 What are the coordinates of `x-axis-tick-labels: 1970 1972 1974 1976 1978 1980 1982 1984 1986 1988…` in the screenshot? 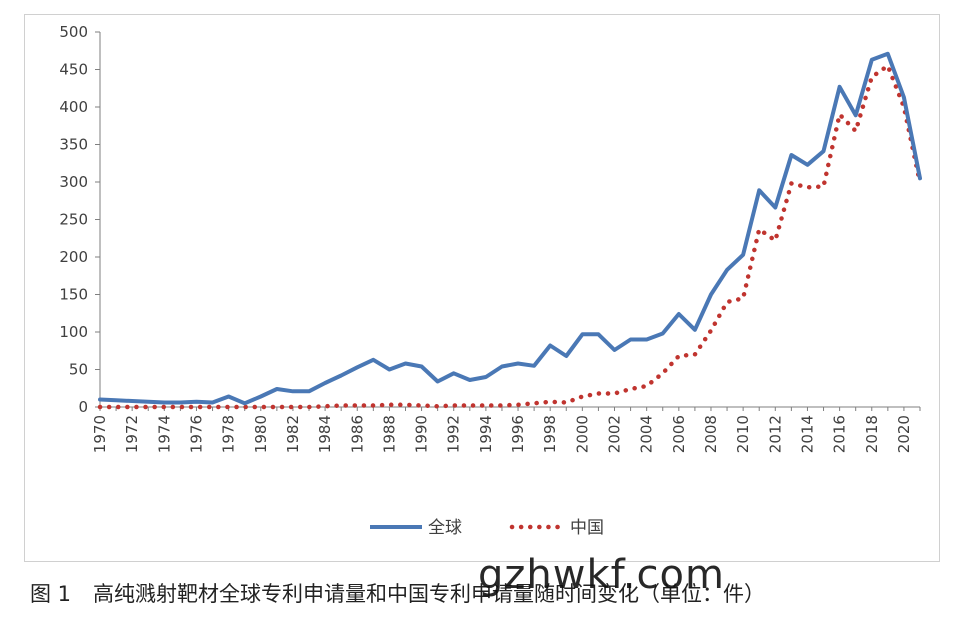 It's located at (502, 434).